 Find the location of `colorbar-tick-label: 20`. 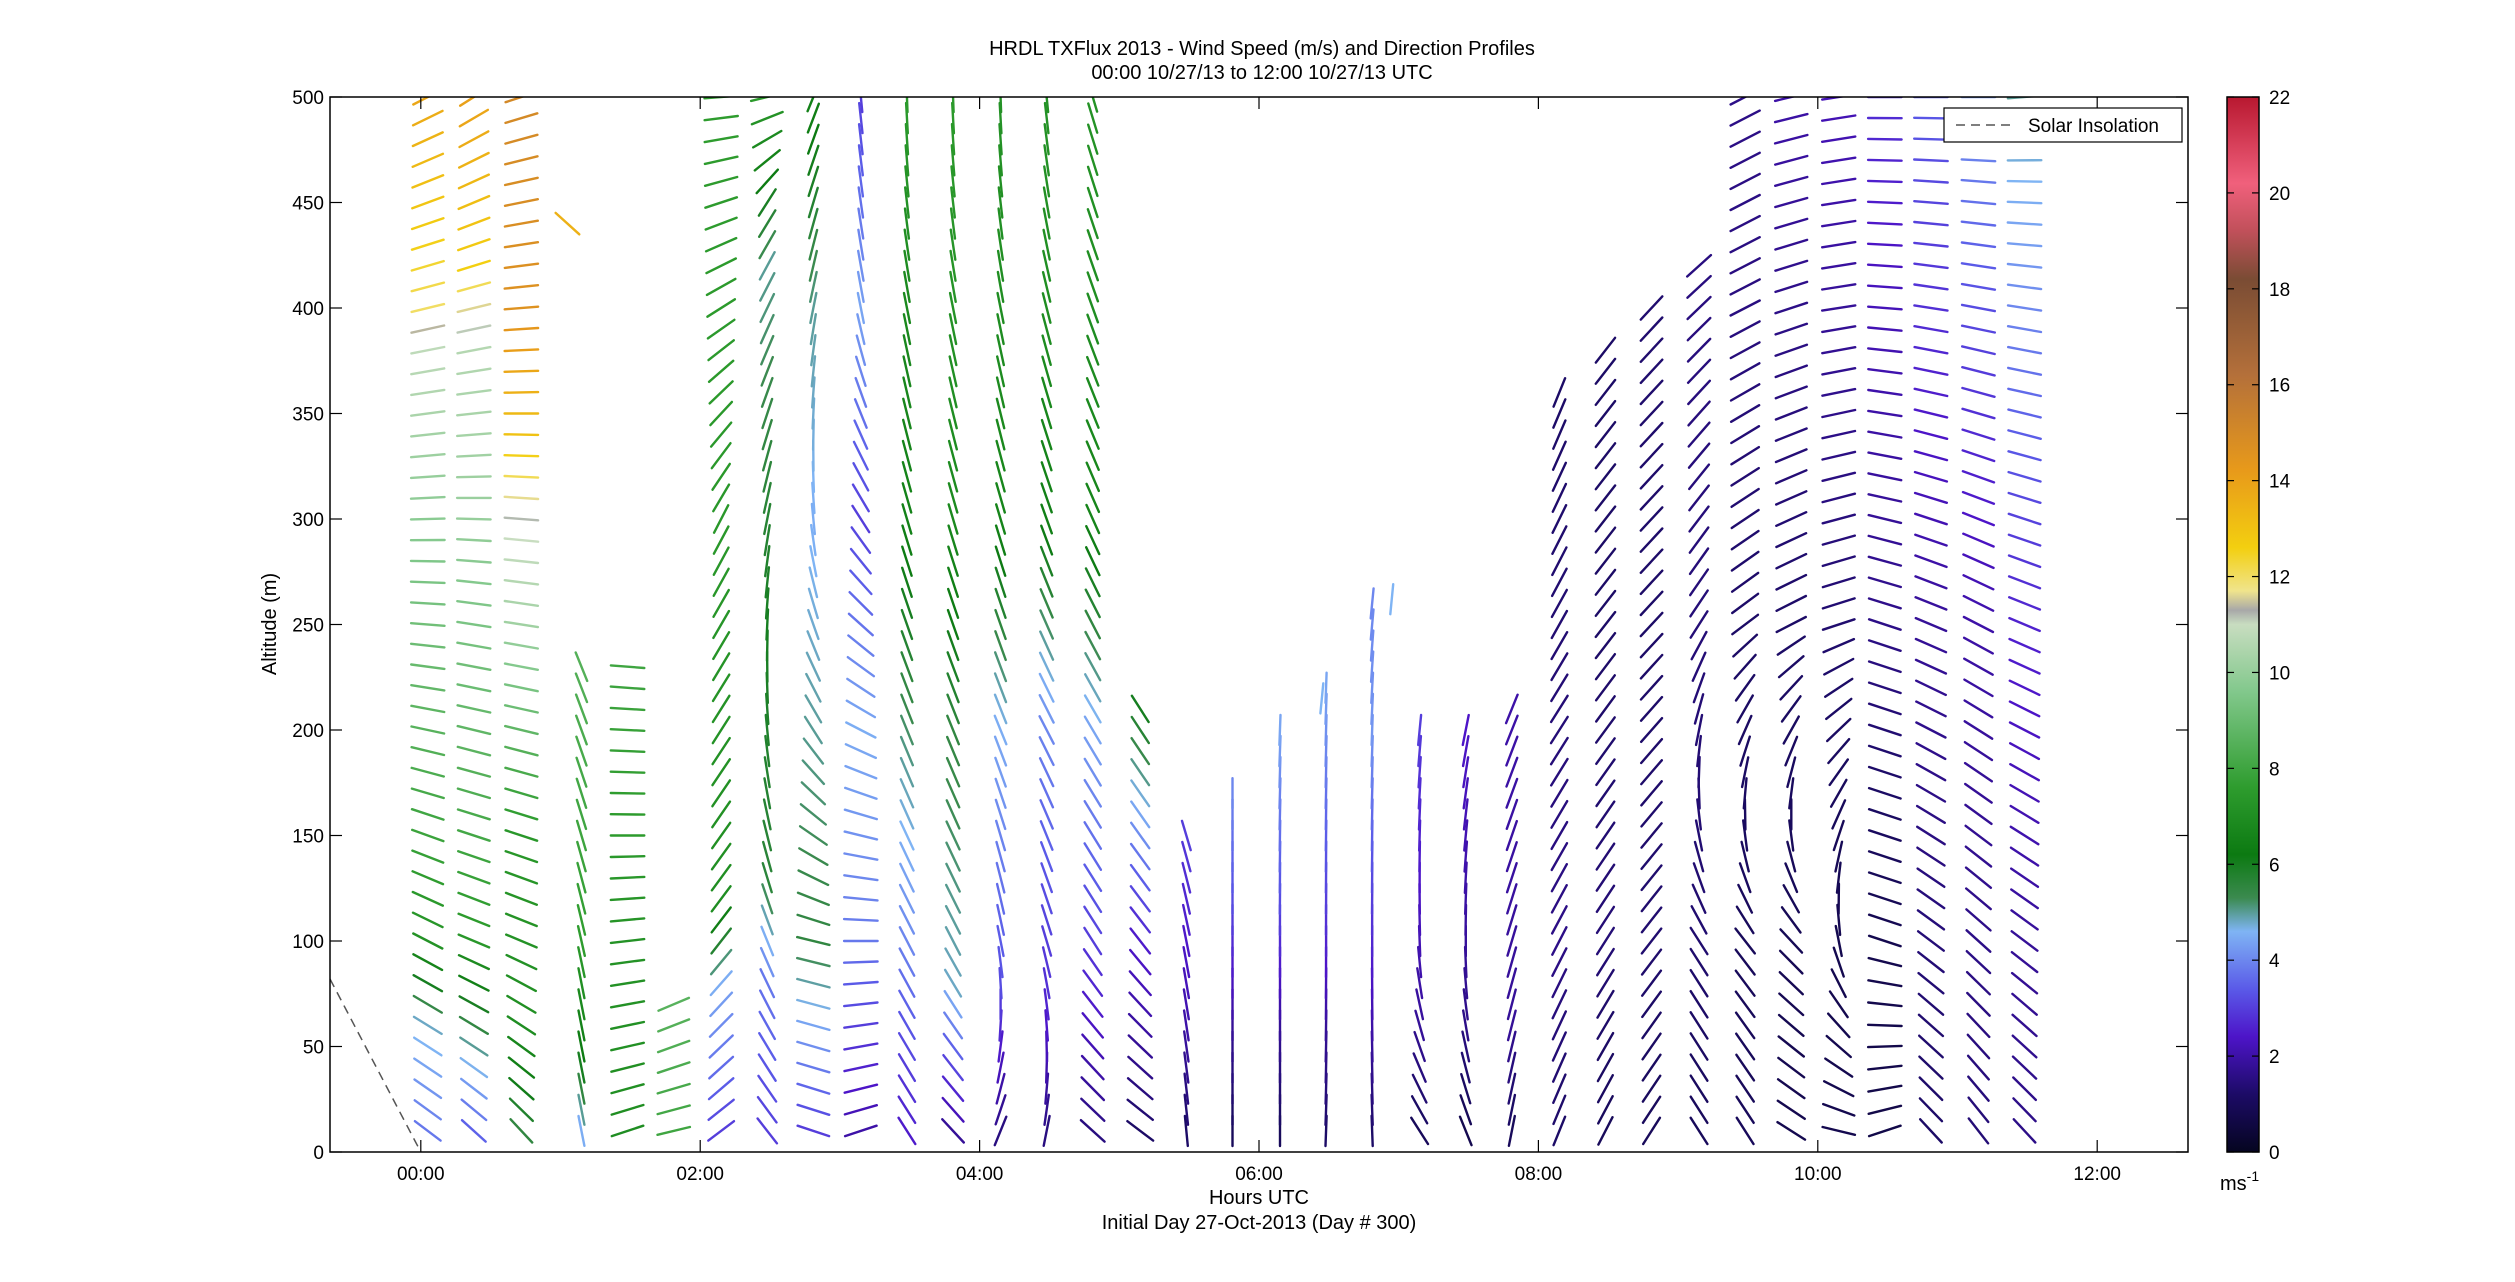

colorbar-tick-label: 20 is located at coordinates (2279, 194).